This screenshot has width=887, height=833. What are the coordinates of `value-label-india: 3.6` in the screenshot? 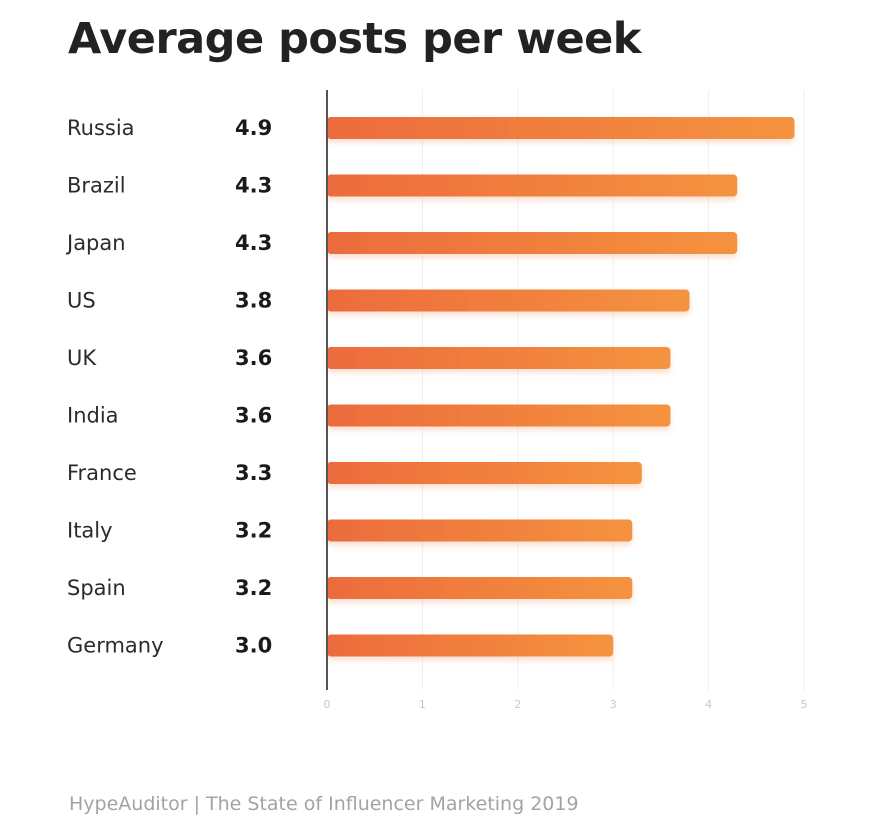 It's located at (253, 416).